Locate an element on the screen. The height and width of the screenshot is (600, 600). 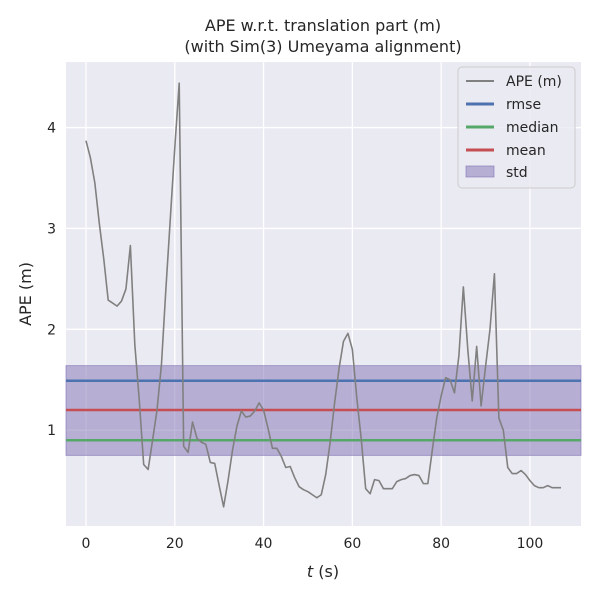
y-tick-label: 4 is located at coordinates (51, 129).